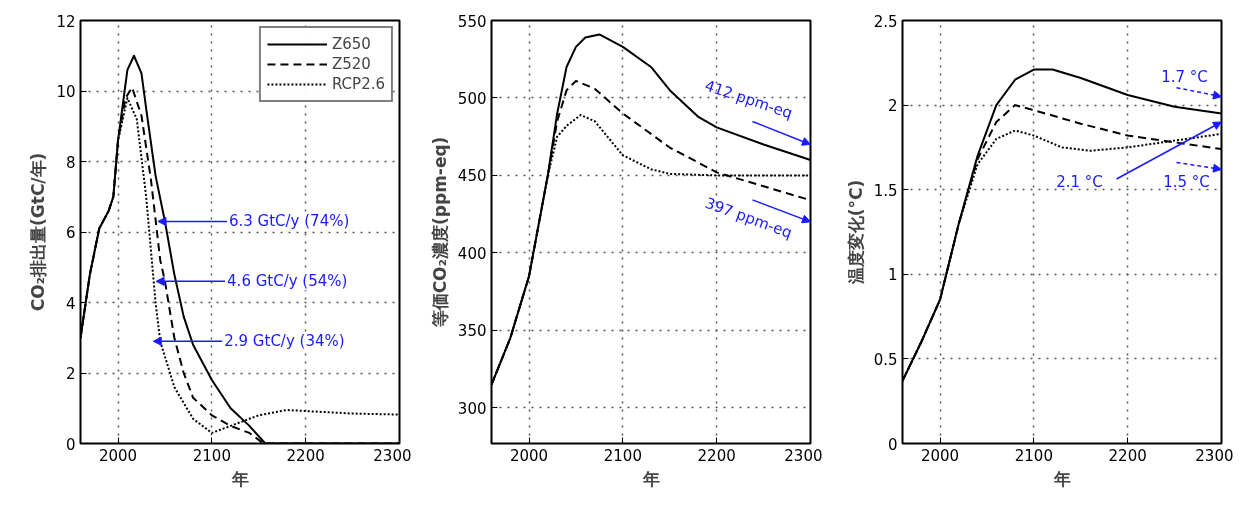  Describe the element at coordinates (66, 92) in the screenshot. I see `y-tick-label: 10` at that location.